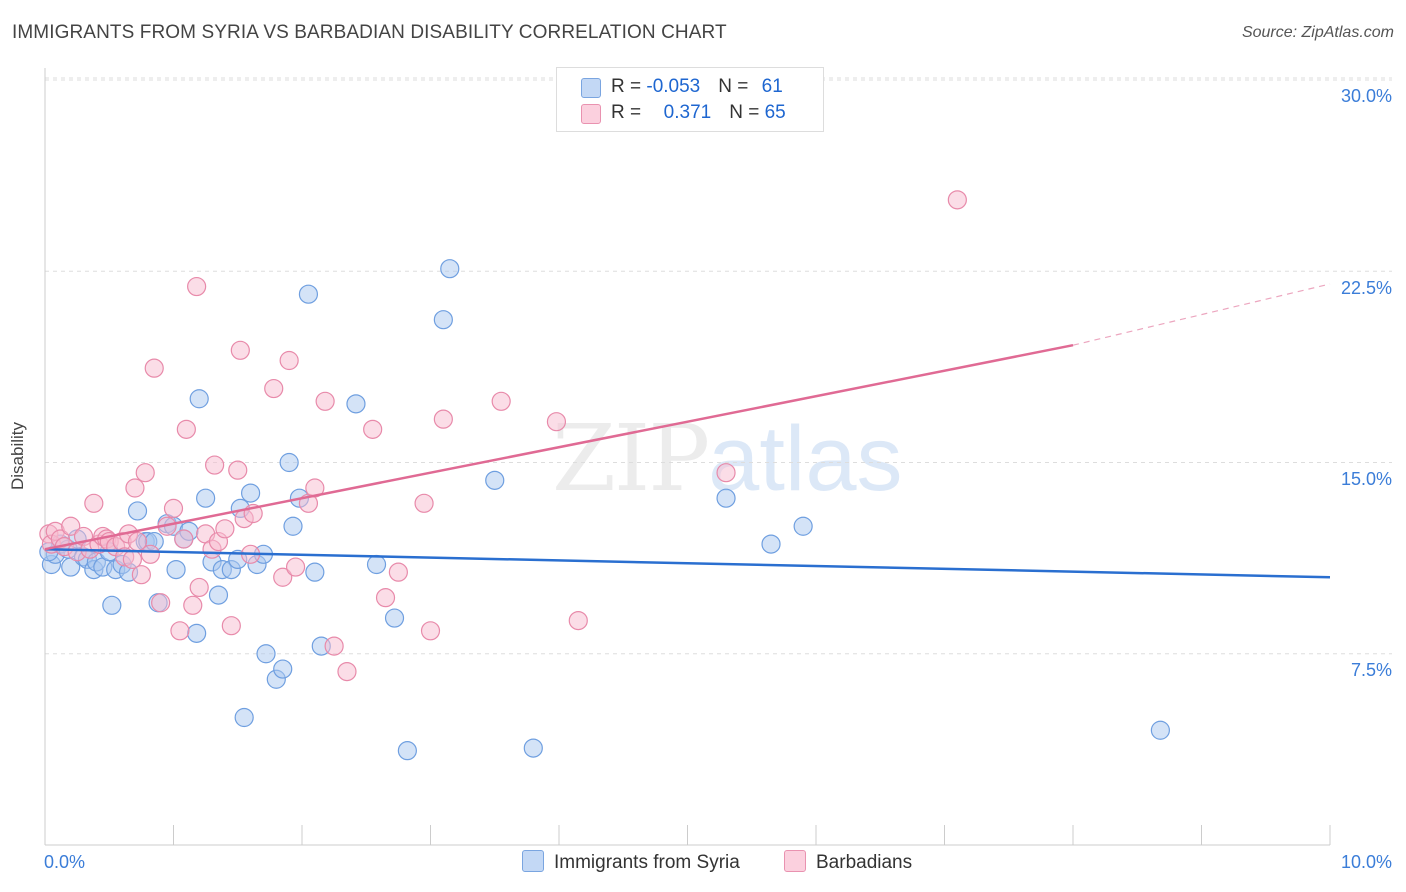 The width and height of the screenshot is (1406, 892). Describe the element at coordinates (591, 114) in the screenshot. I see `legend-swatch-pink` at that location.